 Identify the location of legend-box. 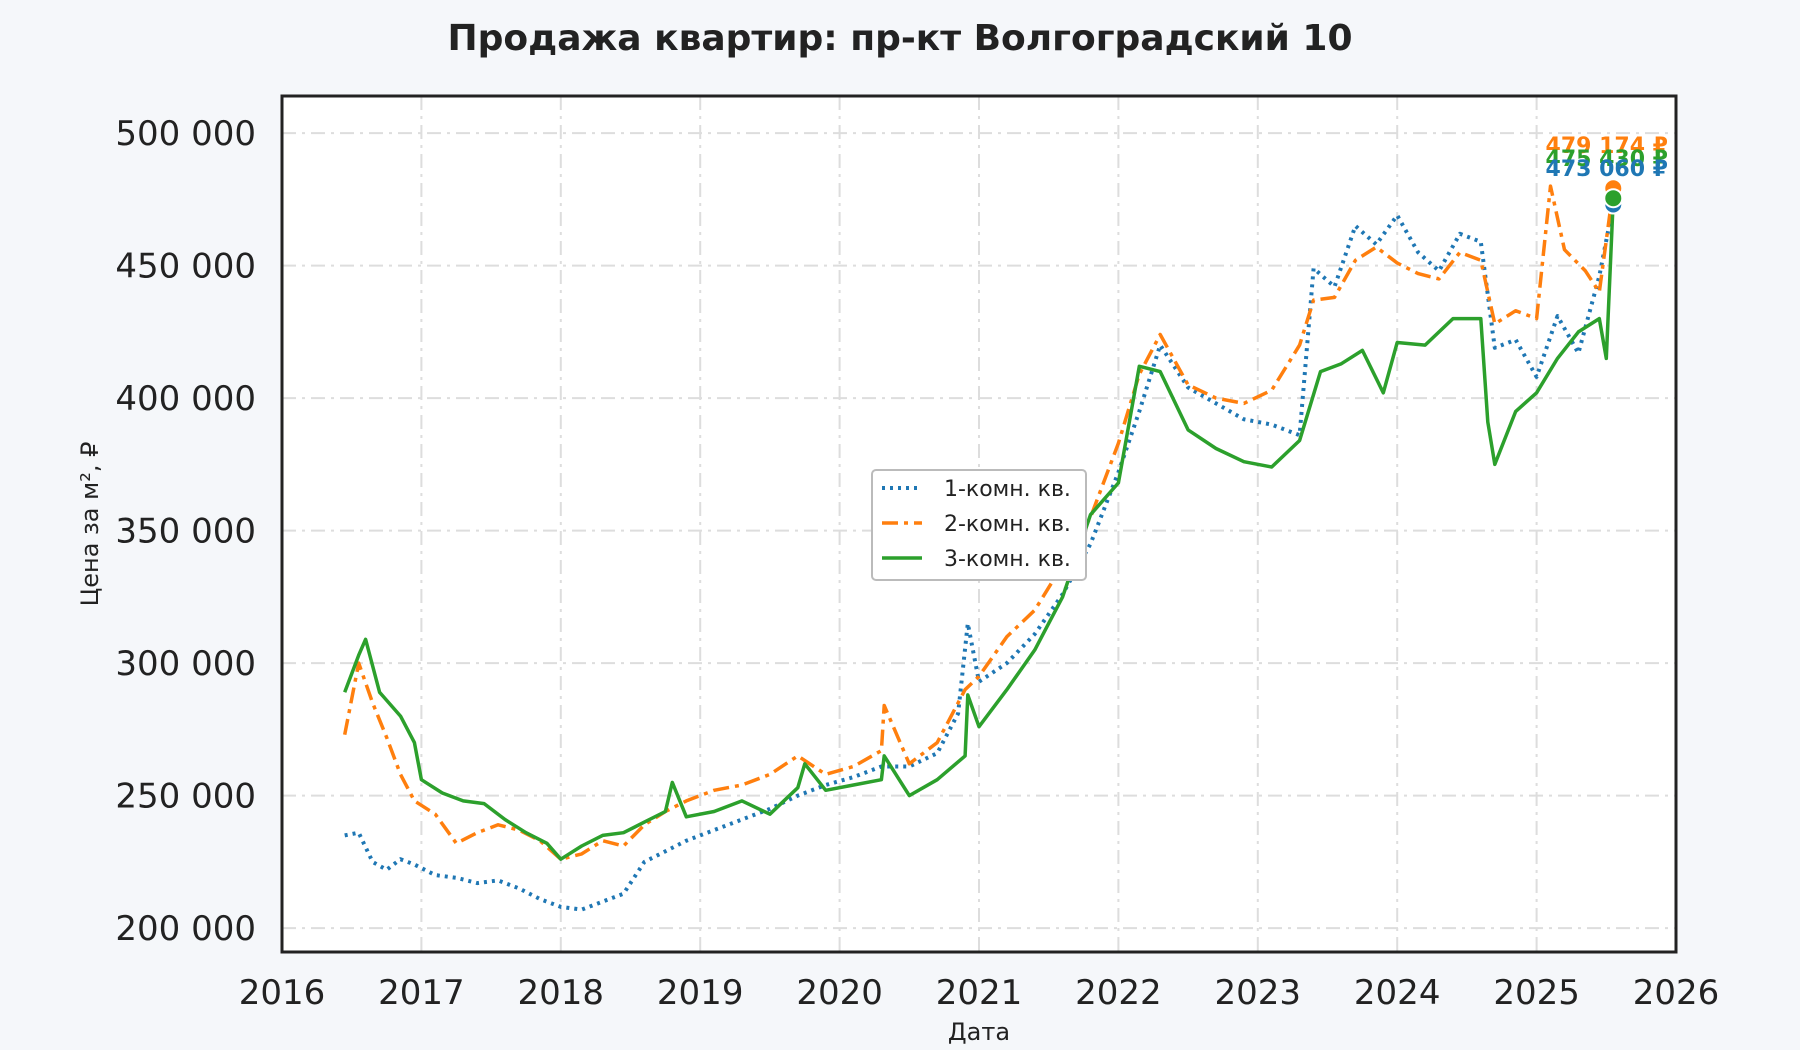
(979, 525).